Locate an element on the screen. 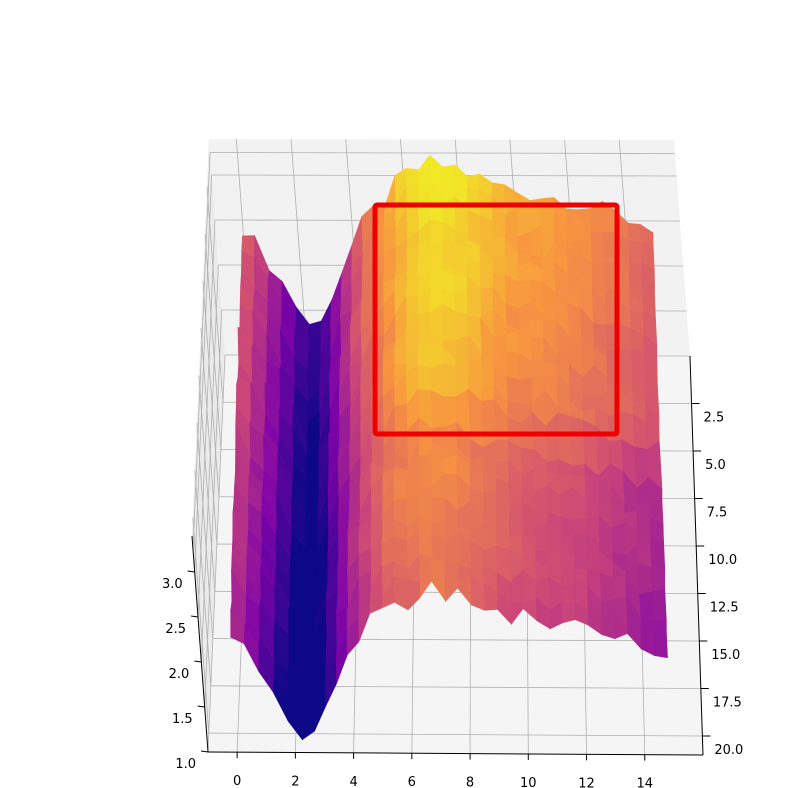  z-tick-label: 2.0 is located at coordinates (179, 674).